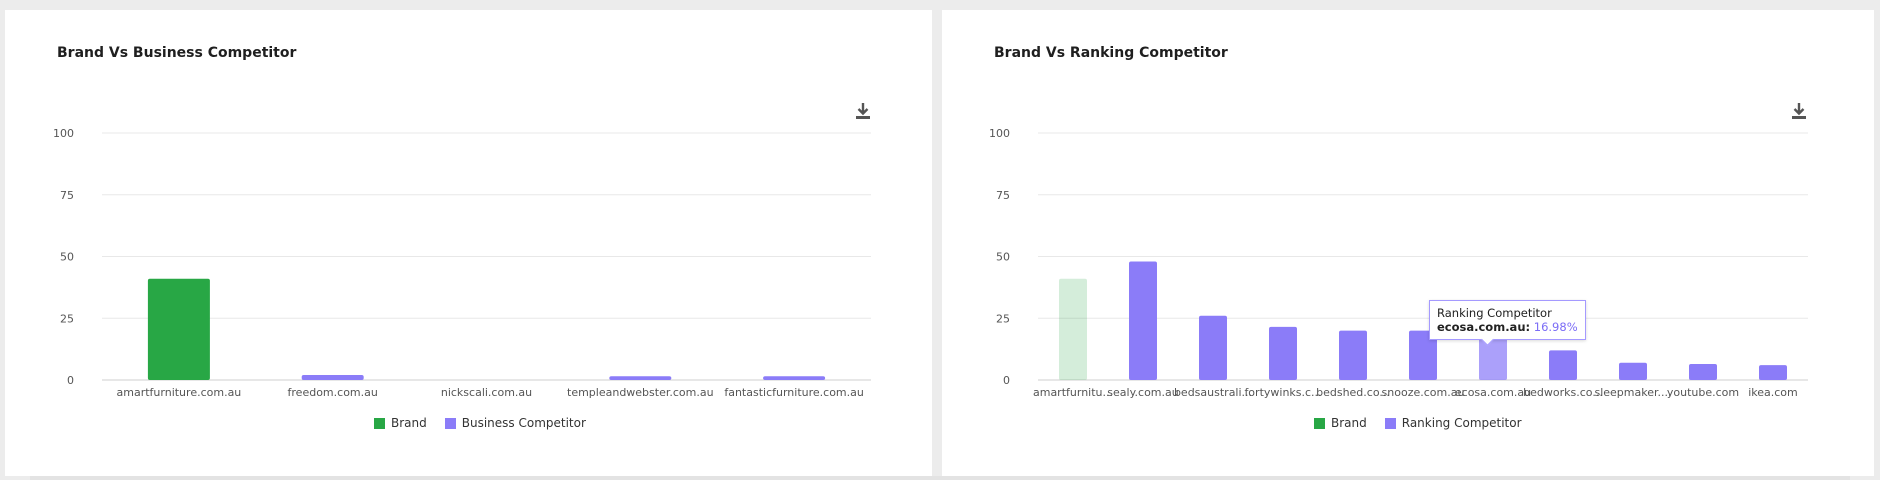 The height and width of the screenshot is (480, 1880). I want to click on tooltip-value: 16.98%, so click(1555, 327).